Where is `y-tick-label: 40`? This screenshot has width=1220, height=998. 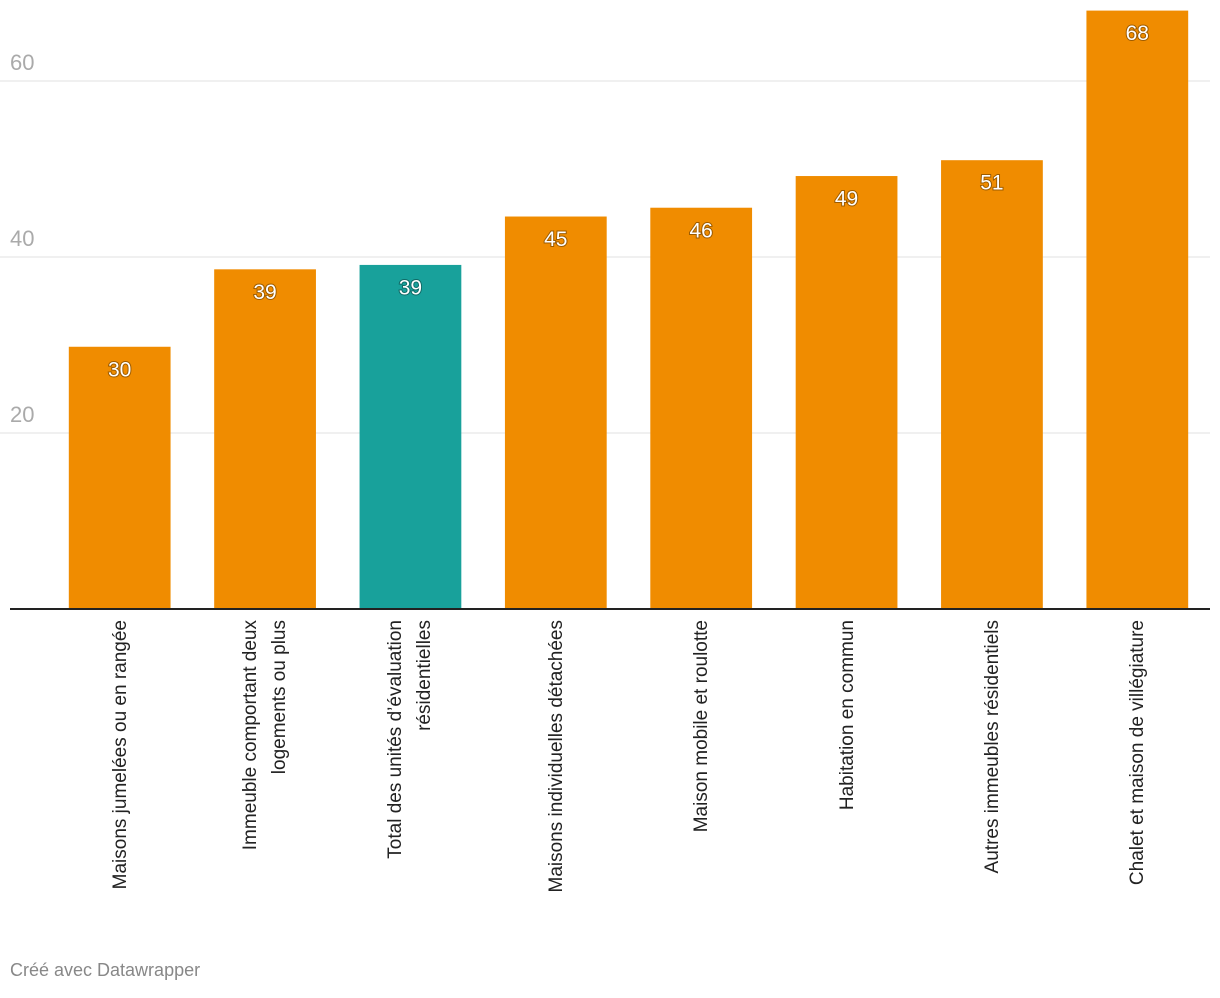 y-tick-label: 40 is located at coordinates (22, 238).